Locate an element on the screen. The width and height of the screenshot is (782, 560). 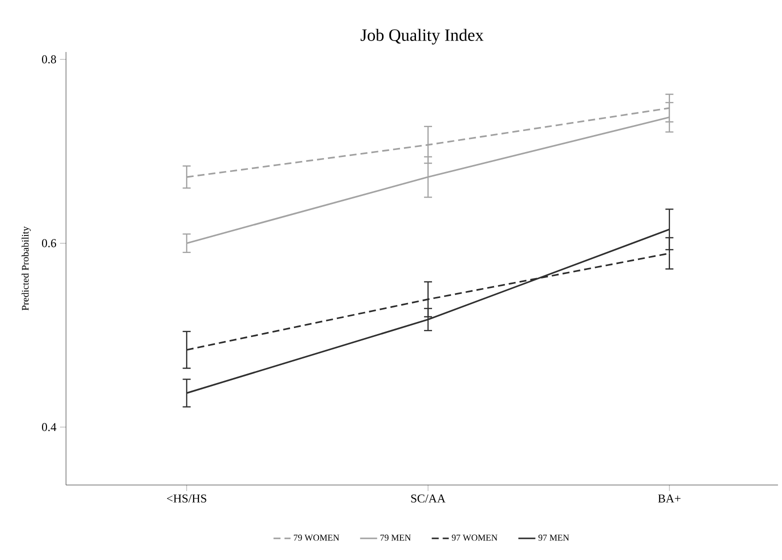
legend-label: 97 WOMEN is located at coordinates (475, 537).